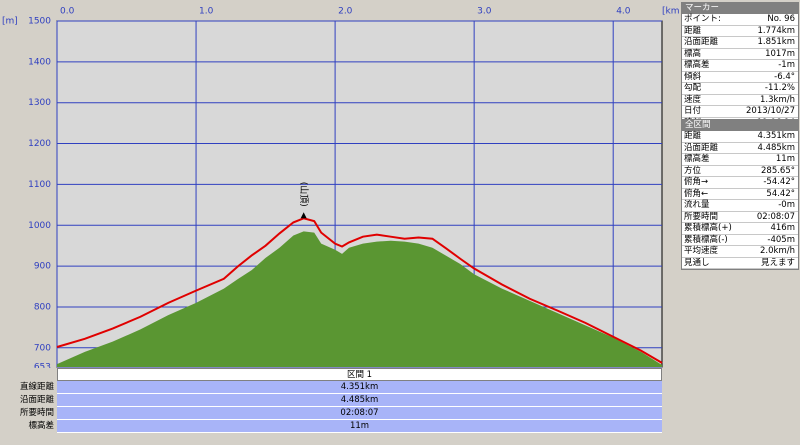 The image size is (800, 445). What do you see at coordinates (693, 88) in the screenshot?
I see `row-label: 勾配` at bounding box center [693, 88].